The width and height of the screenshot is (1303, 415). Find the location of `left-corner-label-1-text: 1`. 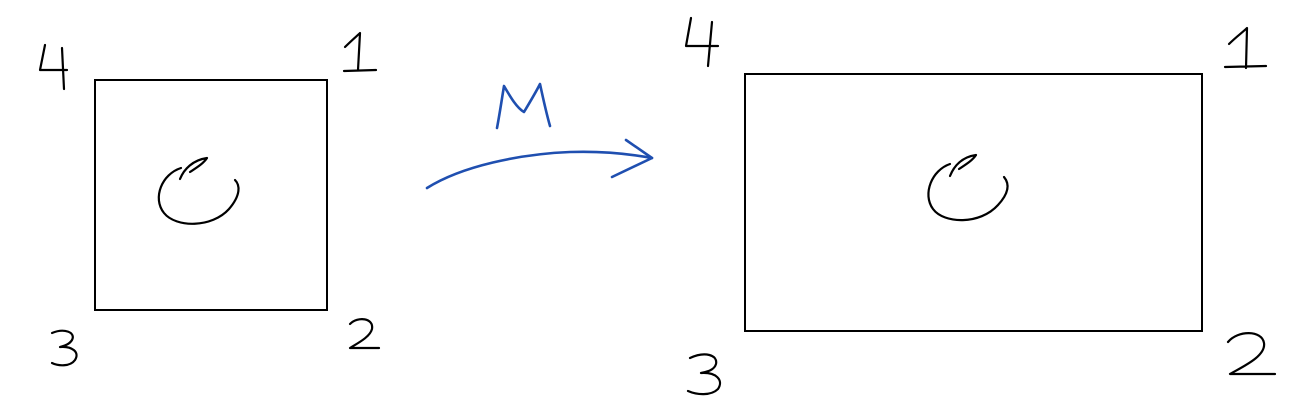

left-corner-label-1-text: 1 is located at coordinates (5, 2).